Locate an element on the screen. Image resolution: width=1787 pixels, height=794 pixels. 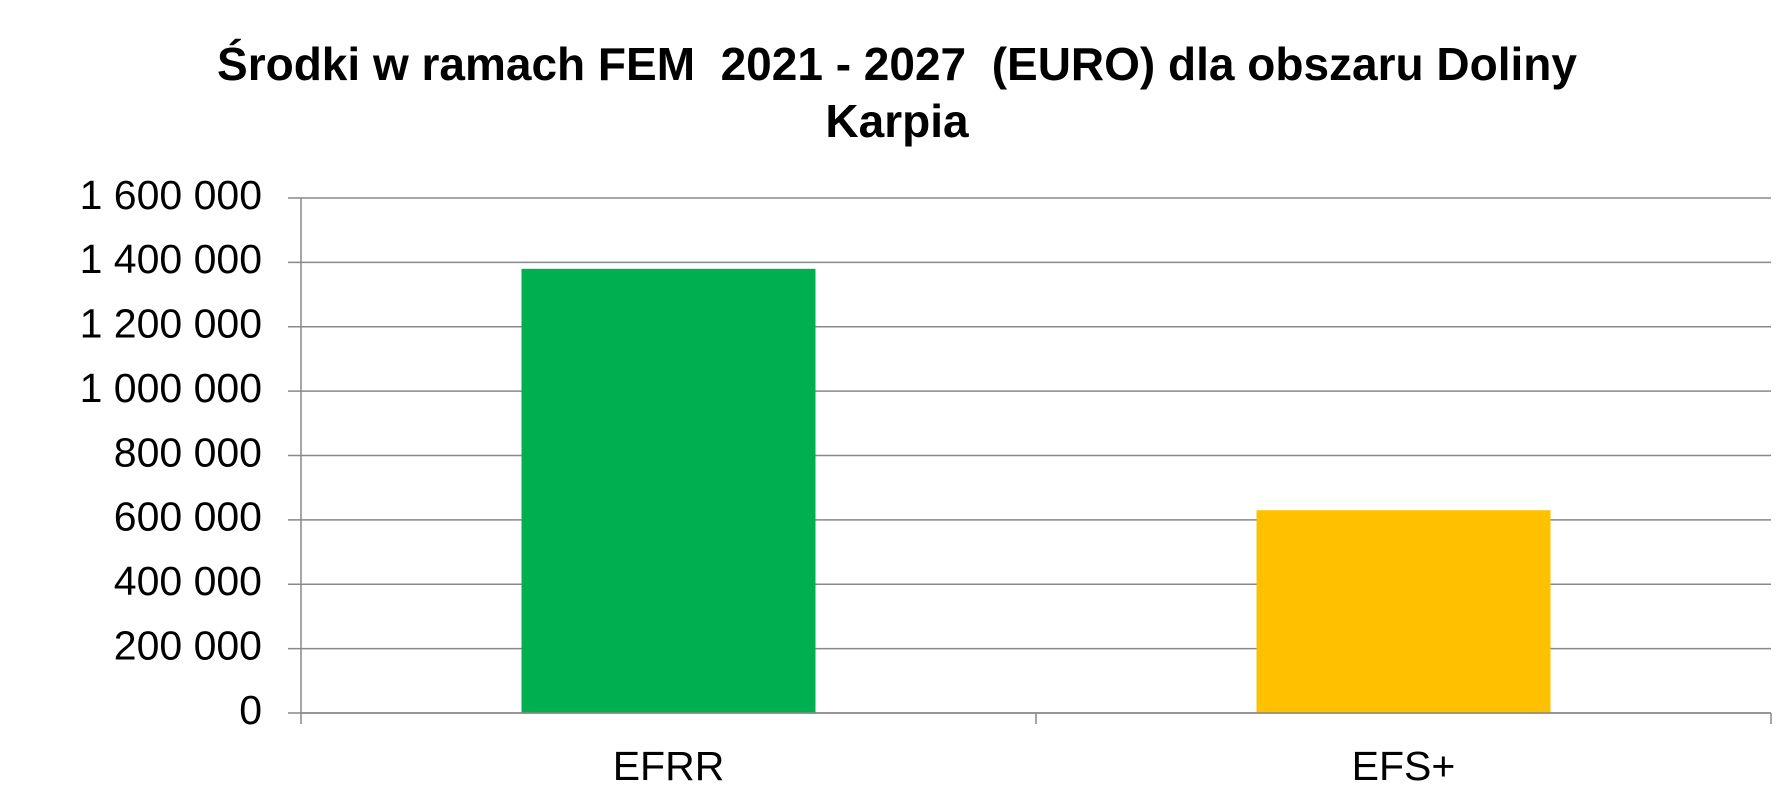
y-tick-label: 1 400 000 is located at coordinates (171, 259).